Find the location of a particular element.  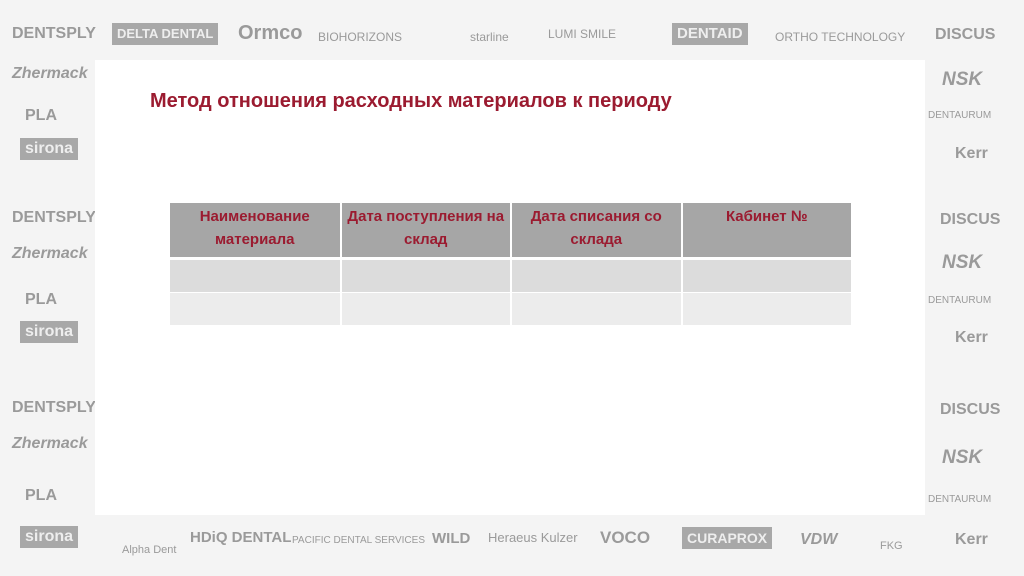

logo: BIOHORIZONS is located at coordinates (360, 37).